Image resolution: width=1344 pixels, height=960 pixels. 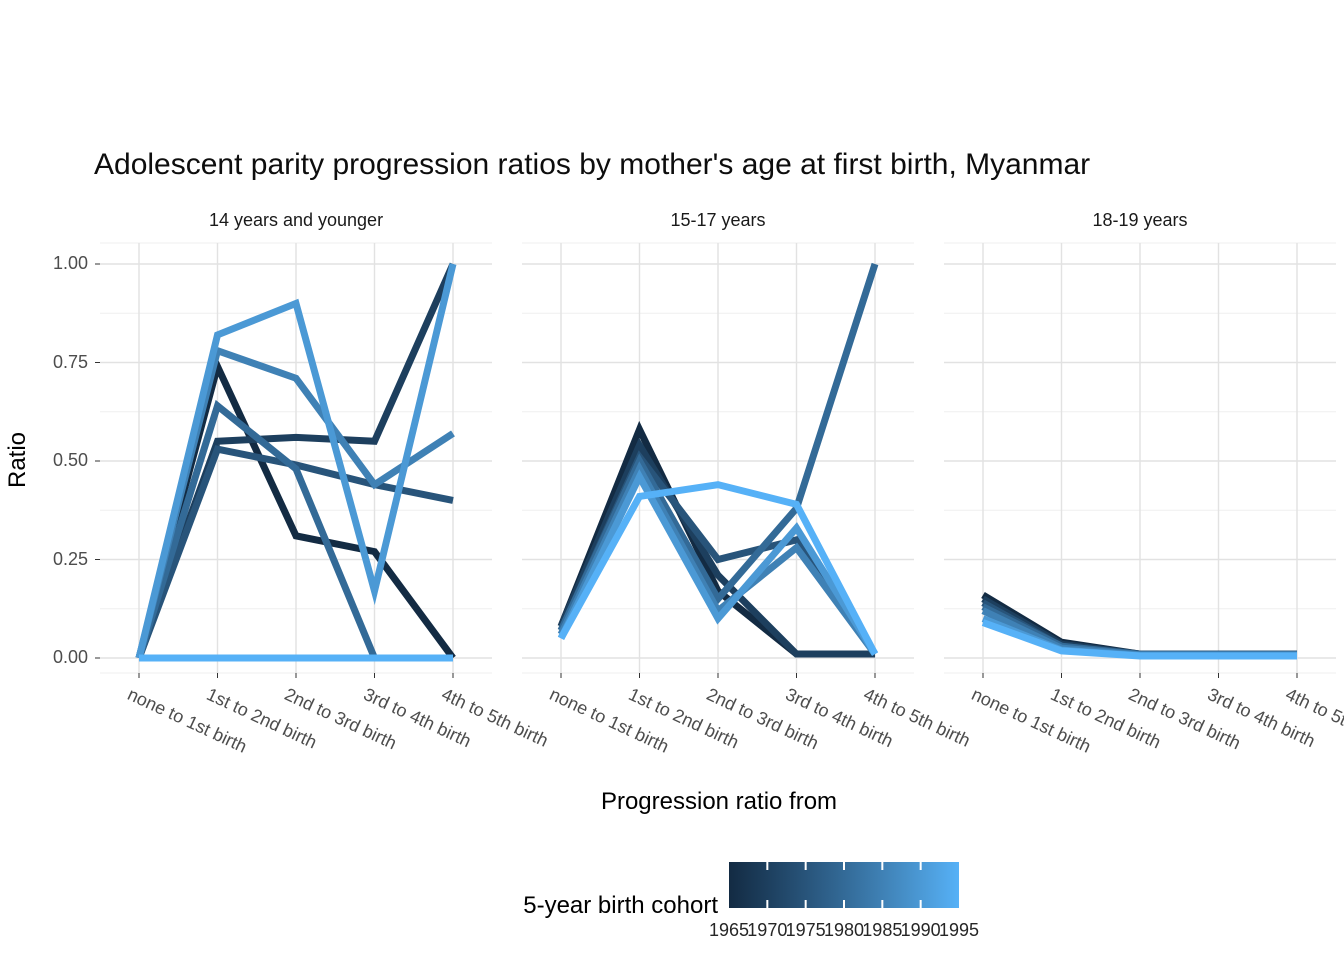 What do you see at coordinates (718, 220) in the screenshot?
I see `facet-label-15-17: 15-17 years` at bounding box center [718, 220].